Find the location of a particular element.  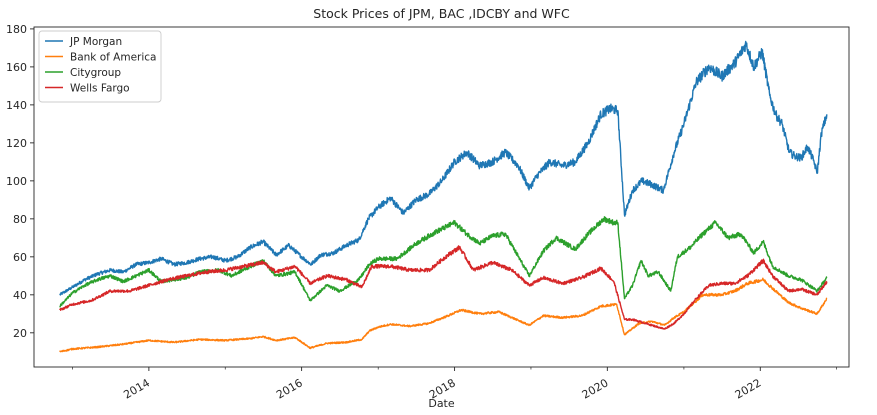

y-axis: 20 40 60 80 100 120 140 160 180 is located at coordinates (20, 181).